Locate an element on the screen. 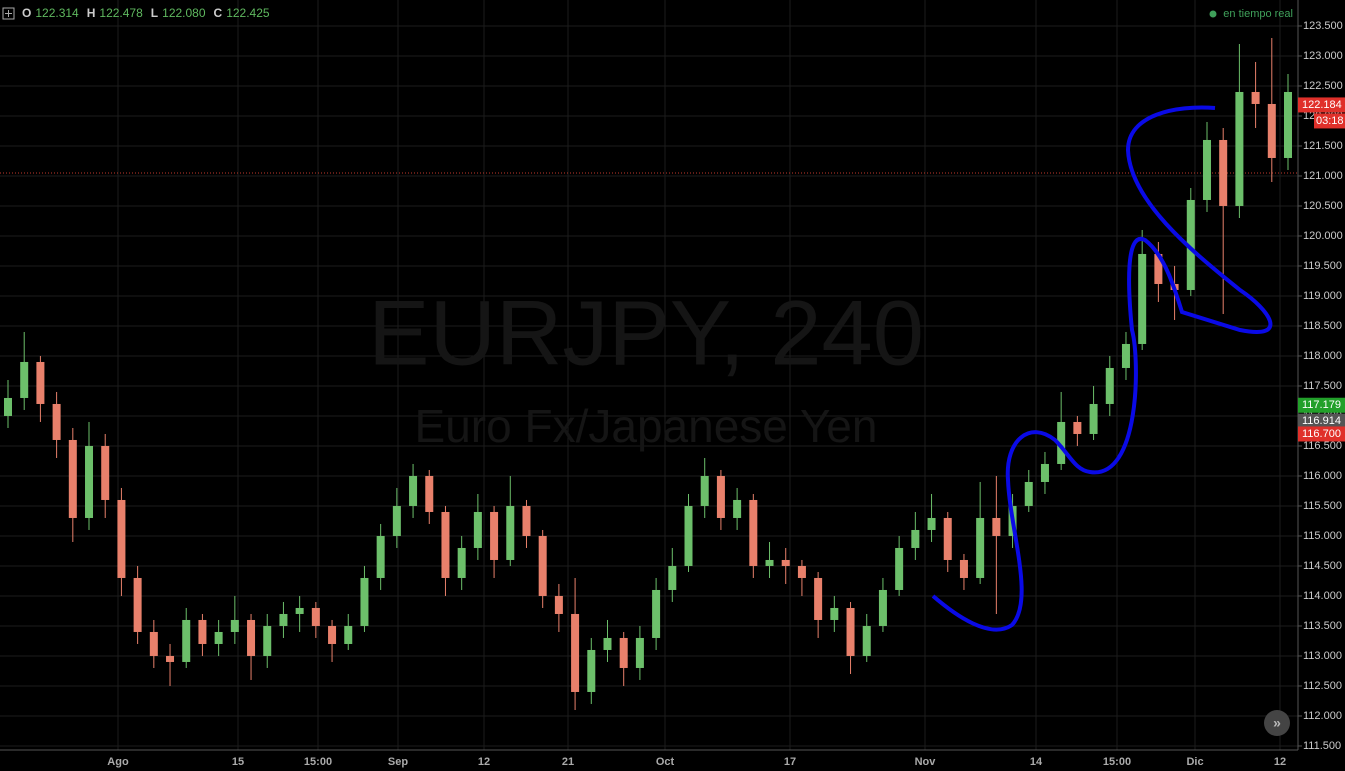 Image resolution: width=1345 pixels, height=771 pixels. watermark-symbol: EURJPY, 240 is located at coordinates (646, 333).